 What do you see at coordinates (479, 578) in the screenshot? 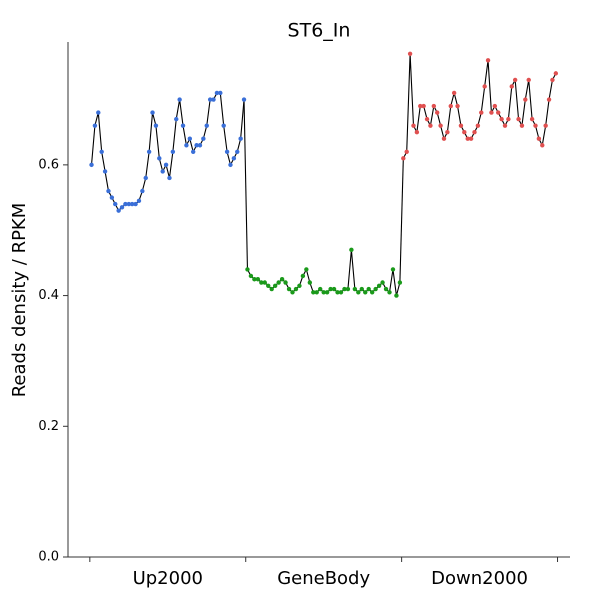
I see `x-tick-label: Down2000` at bounding box center [479, 578].